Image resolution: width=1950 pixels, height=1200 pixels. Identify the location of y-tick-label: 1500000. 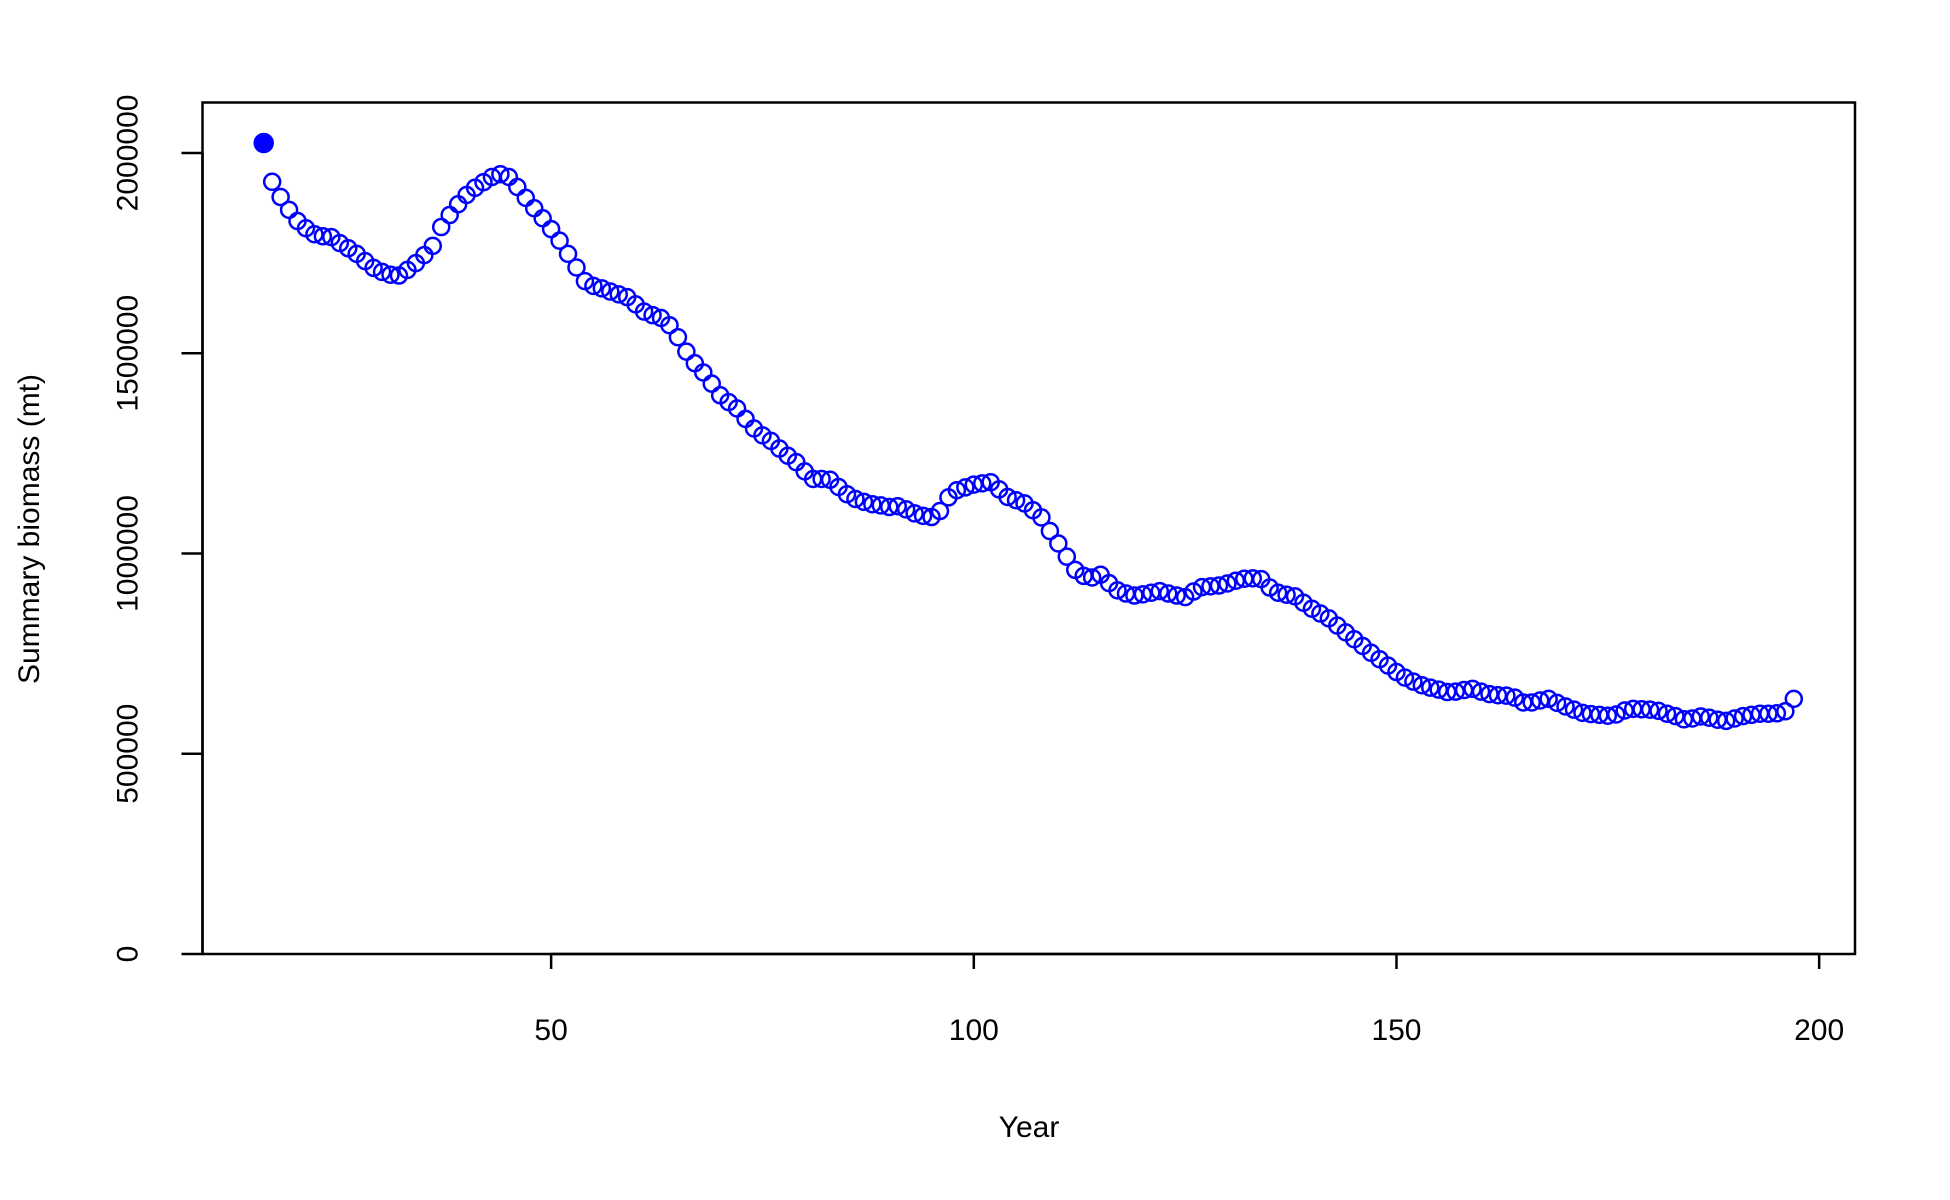
(127, 353).